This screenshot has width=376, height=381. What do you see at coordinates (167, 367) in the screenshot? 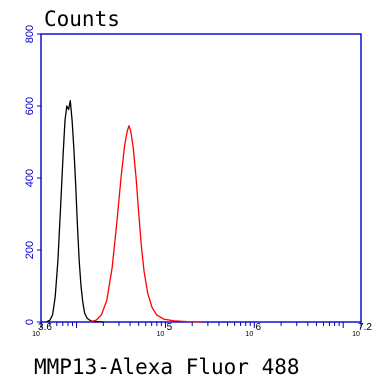
I see `x-axis-label: MMP13-Alexa Fluor 488` at bounding box center [167, 367].